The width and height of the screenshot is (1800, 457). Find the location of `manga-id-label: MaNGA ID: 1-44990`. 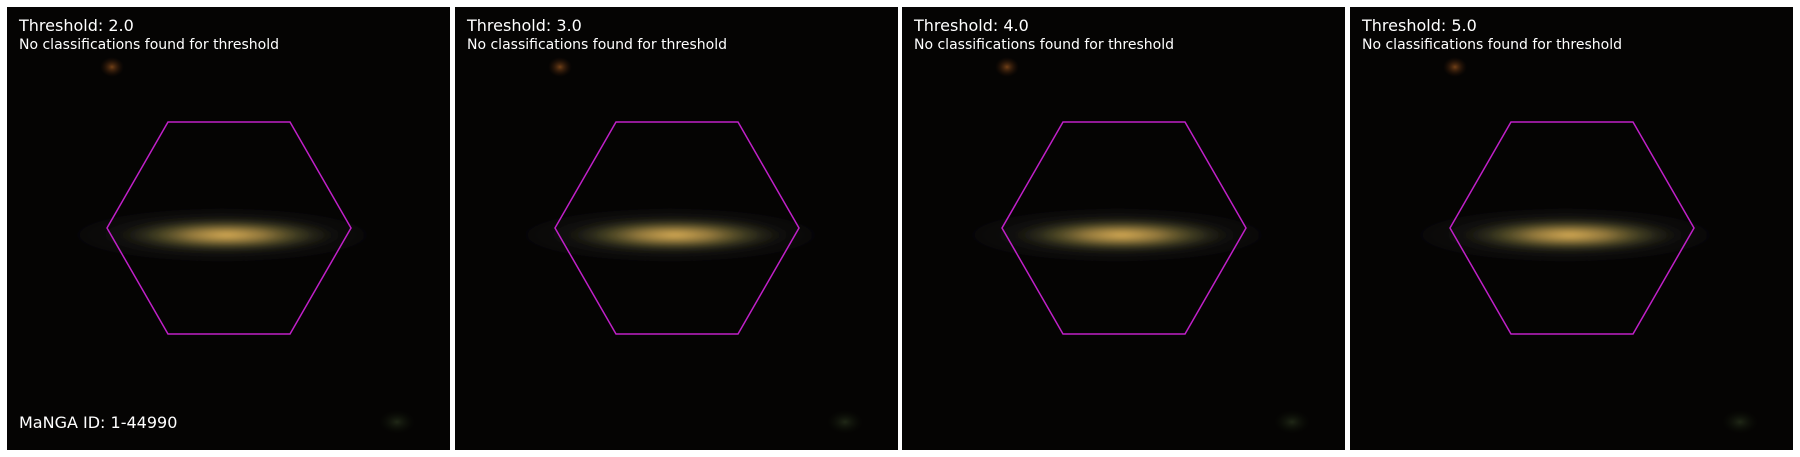

manga-id-label: MaNGA ID: 1-44990 is located at coordinates (98, 422).